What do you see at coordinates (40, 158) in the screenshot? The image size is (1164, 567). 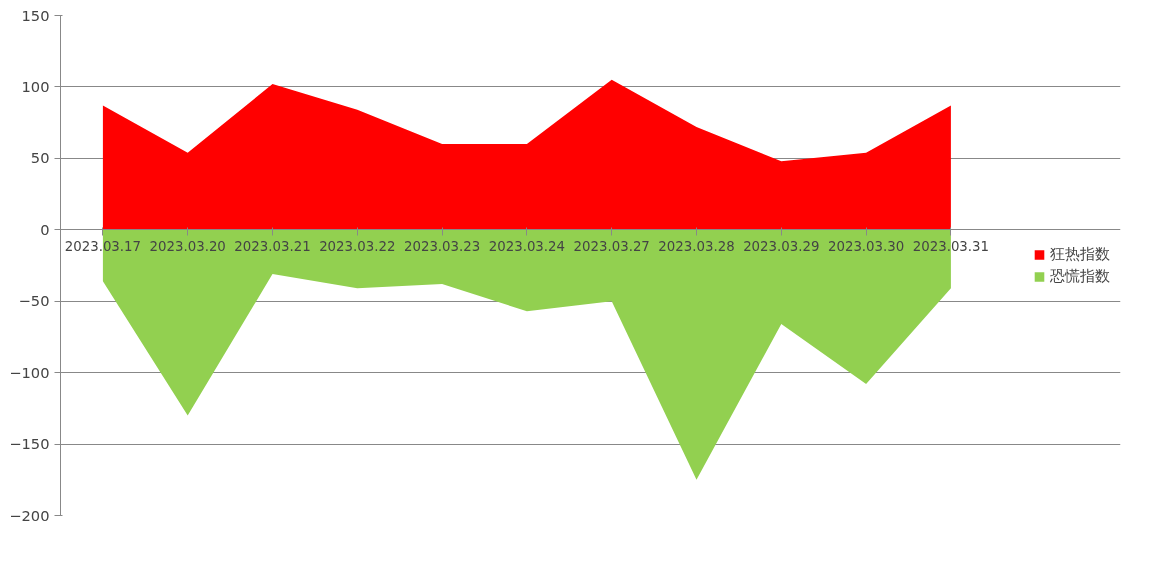 I see `y-tick-label: 50` at bounding box center [40, 158].